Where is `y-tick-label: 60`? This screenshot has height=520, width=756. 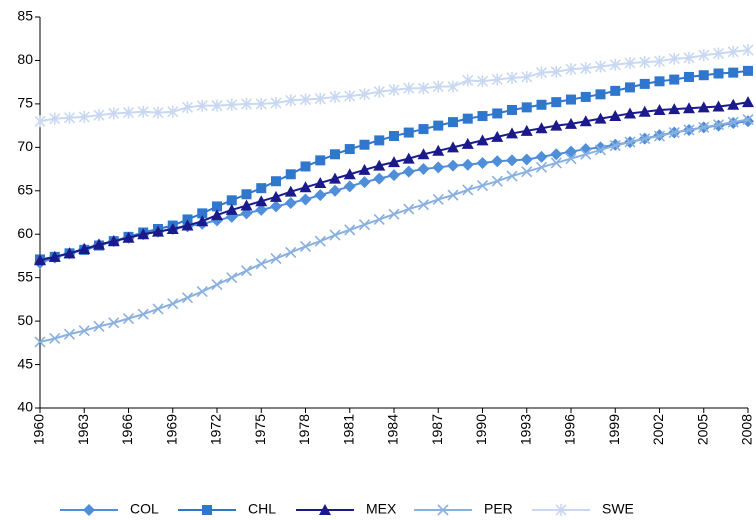
y-tick-label: 60 is located at coordinates (25, 233).